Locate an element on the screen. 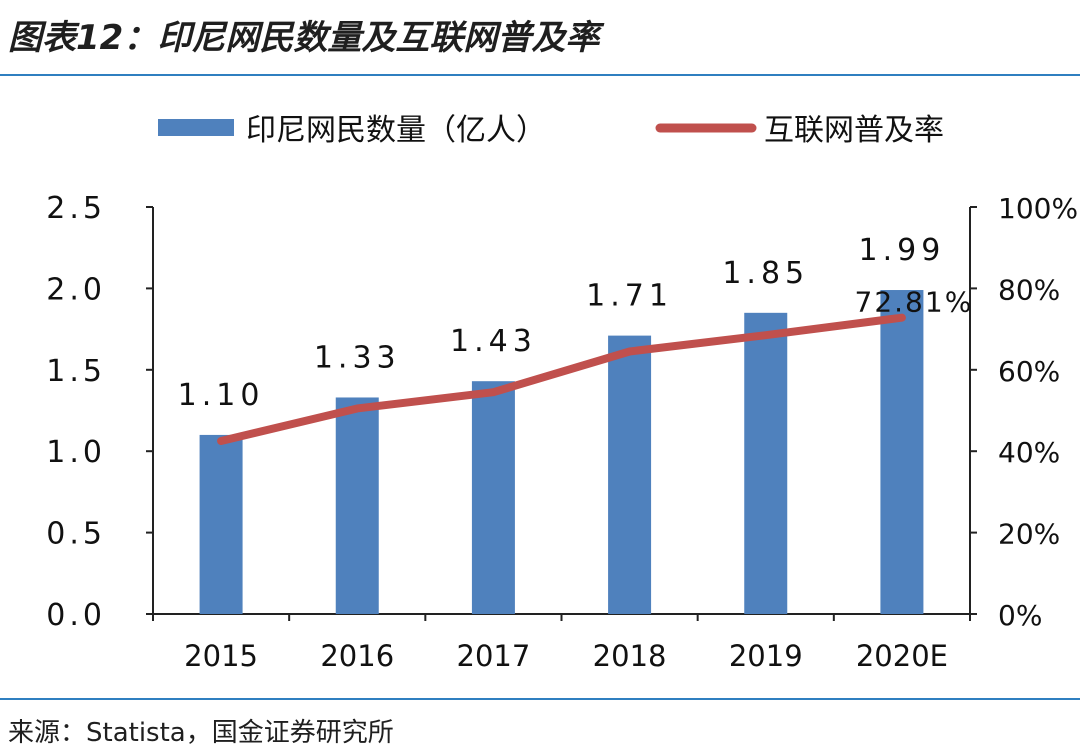 This screenshot has width=1080, height=752. bar-value-label: 1.71 is located at coordinates (629, 296).